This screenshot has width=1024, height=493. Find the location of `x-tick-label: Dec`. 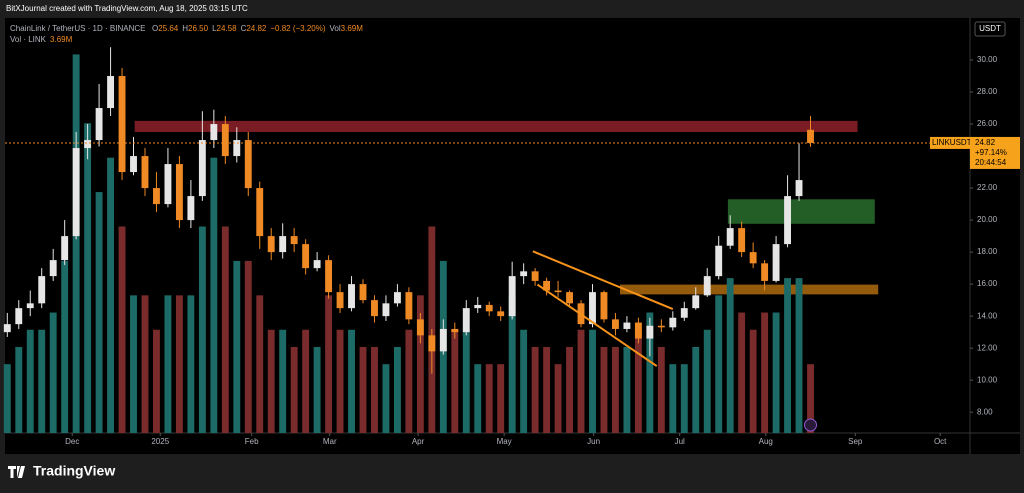

x-tick-label: Dec is located at coordinates (72, 441).